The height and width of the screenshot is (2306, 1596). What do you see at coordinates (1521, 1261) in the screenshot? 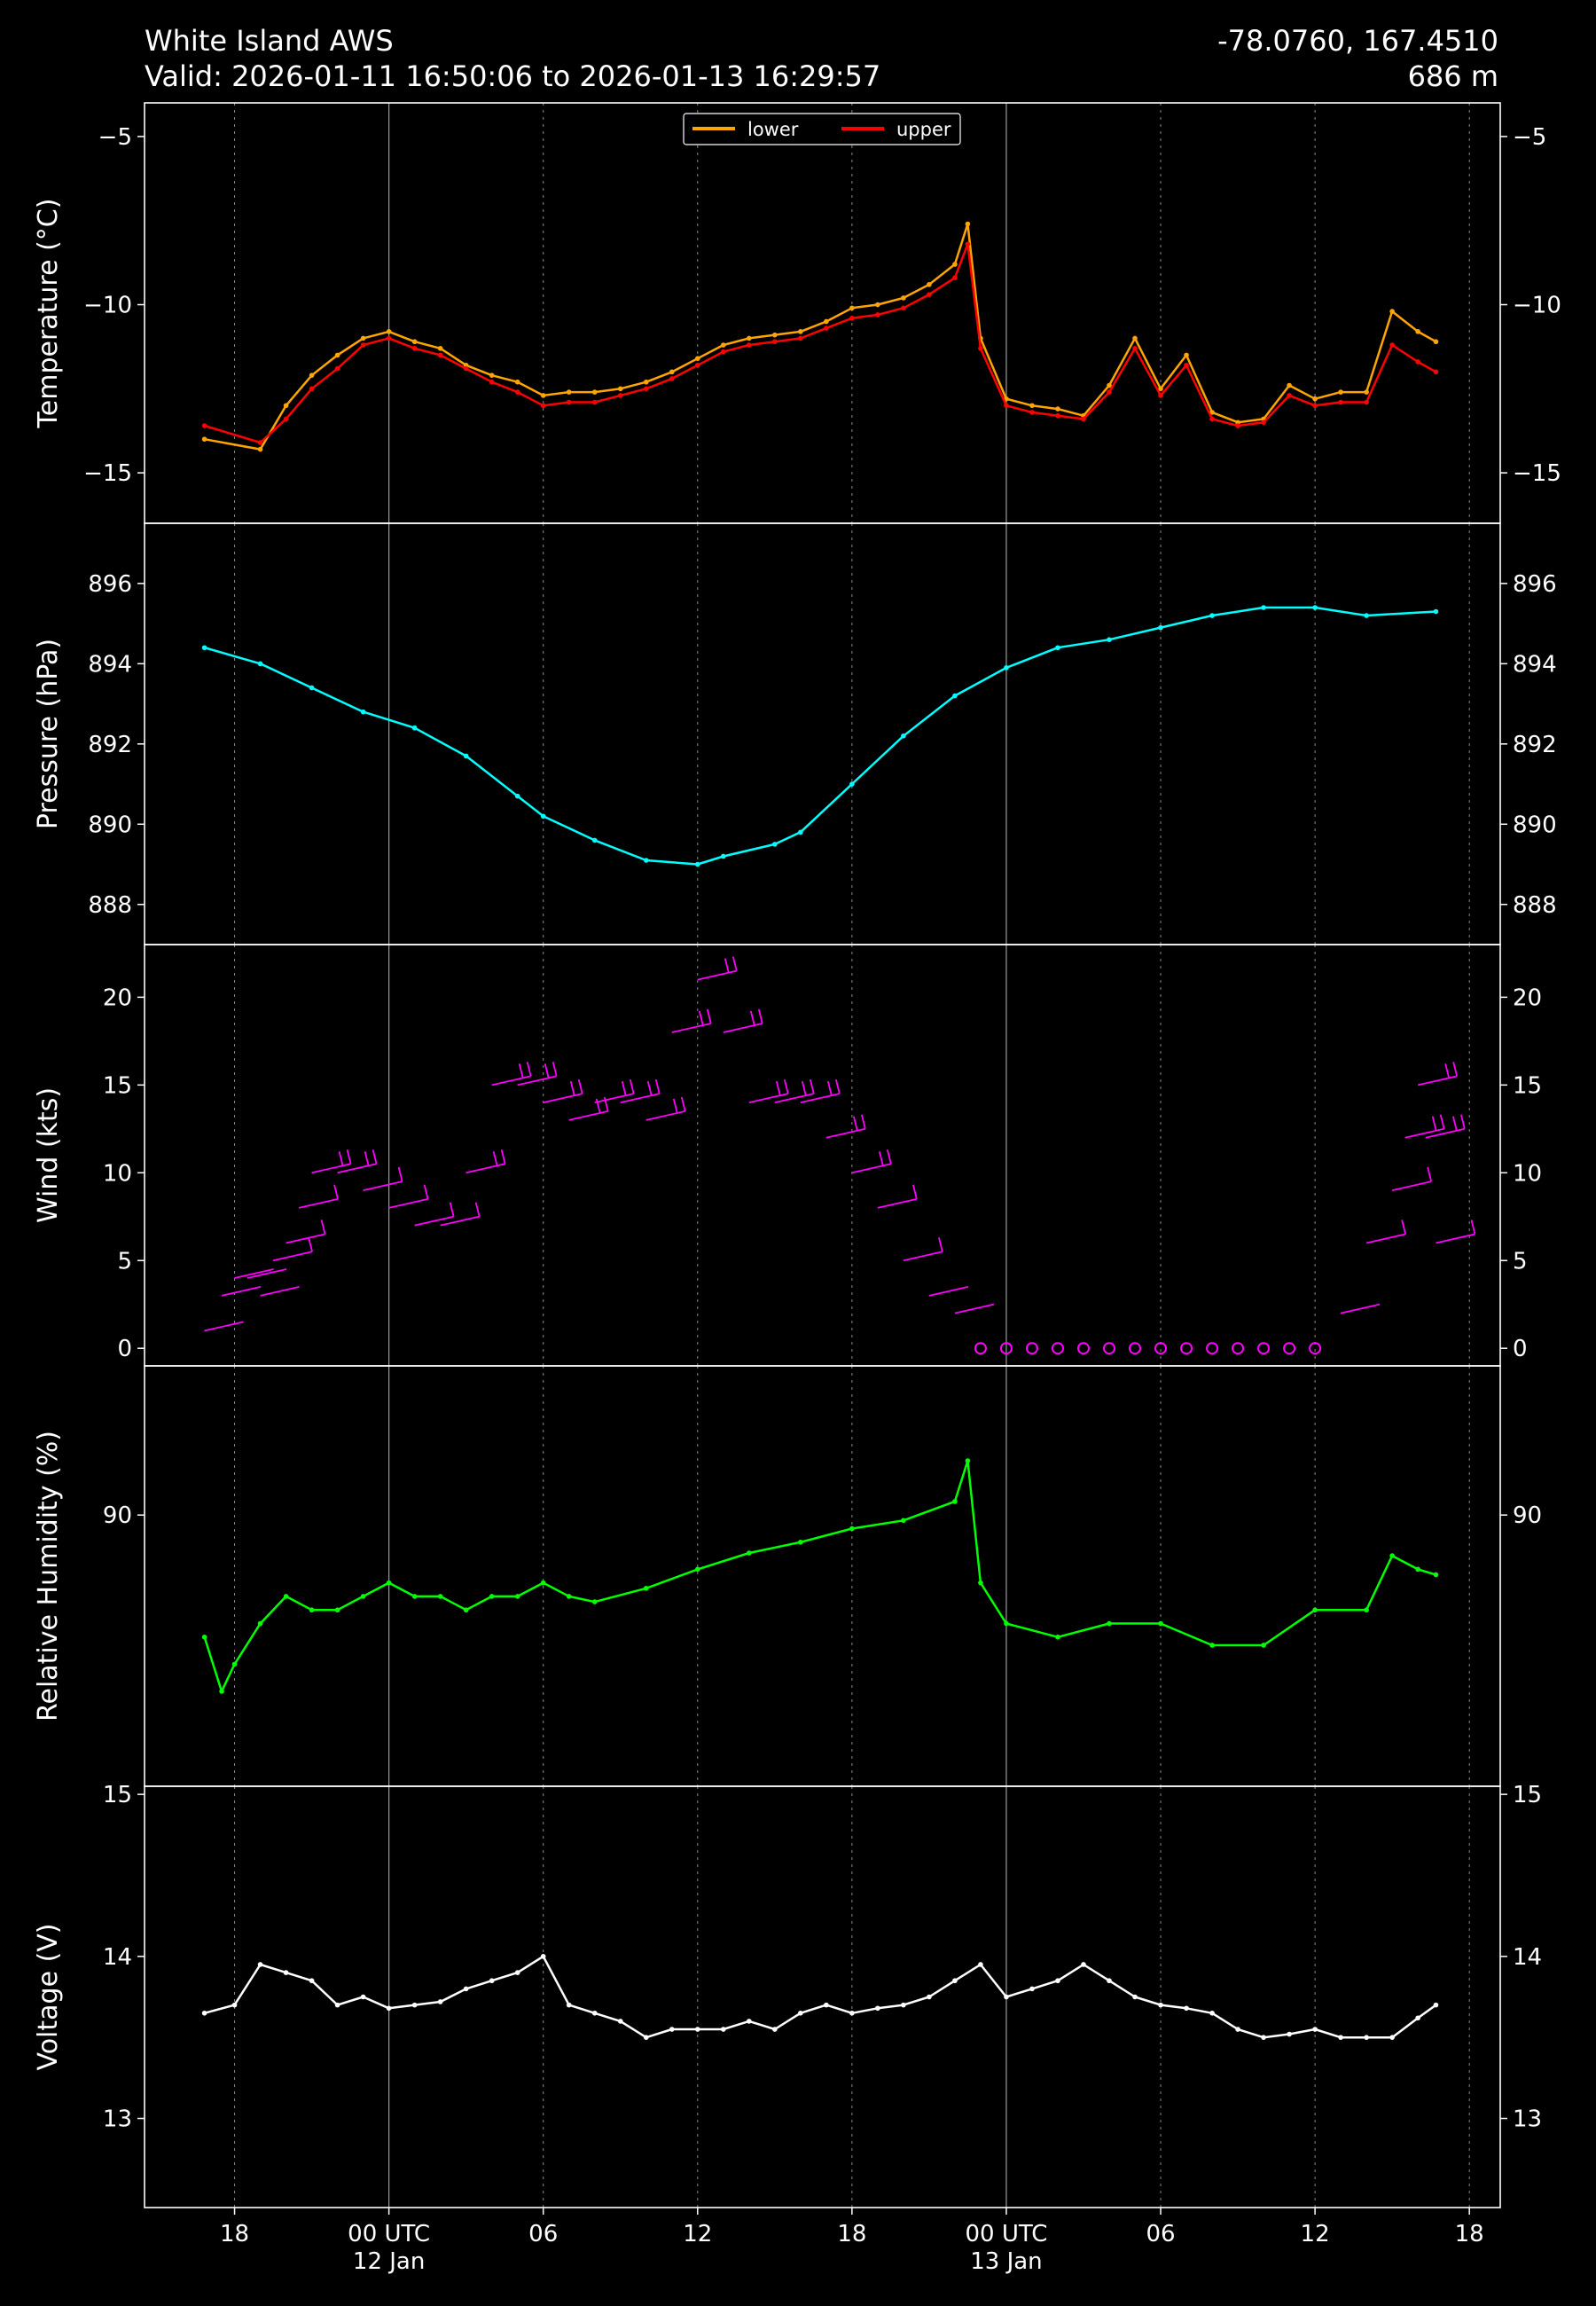
I see `y-tick-label-right: 5` at bounding box center [1521, 1261].